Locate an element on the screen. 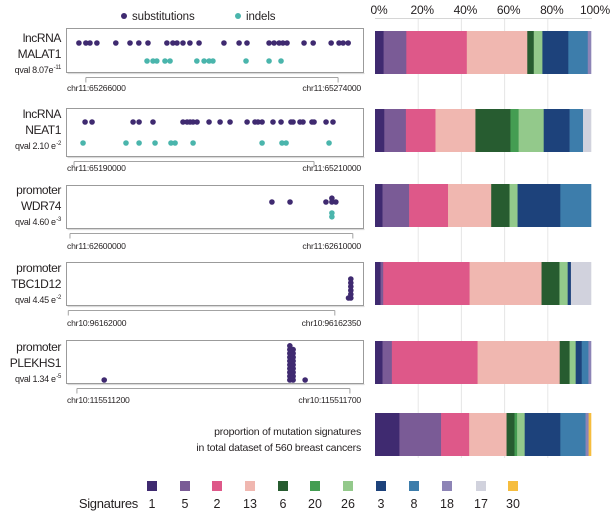  legend-item-signature-30: 30 is located at coordinates (513, 496).